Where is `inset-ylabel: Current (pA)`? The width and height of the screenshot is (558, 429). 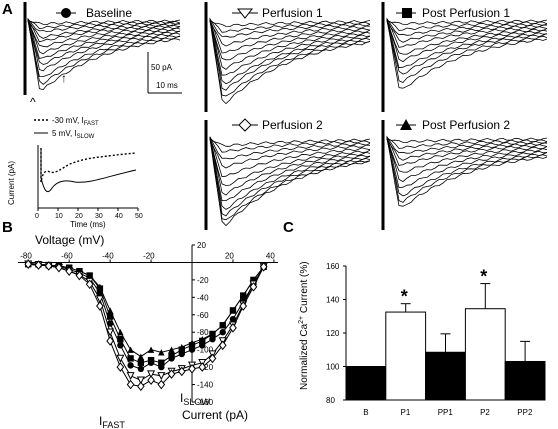 inset-ylabel: Current (pA) is located at coordinates (11, 183).